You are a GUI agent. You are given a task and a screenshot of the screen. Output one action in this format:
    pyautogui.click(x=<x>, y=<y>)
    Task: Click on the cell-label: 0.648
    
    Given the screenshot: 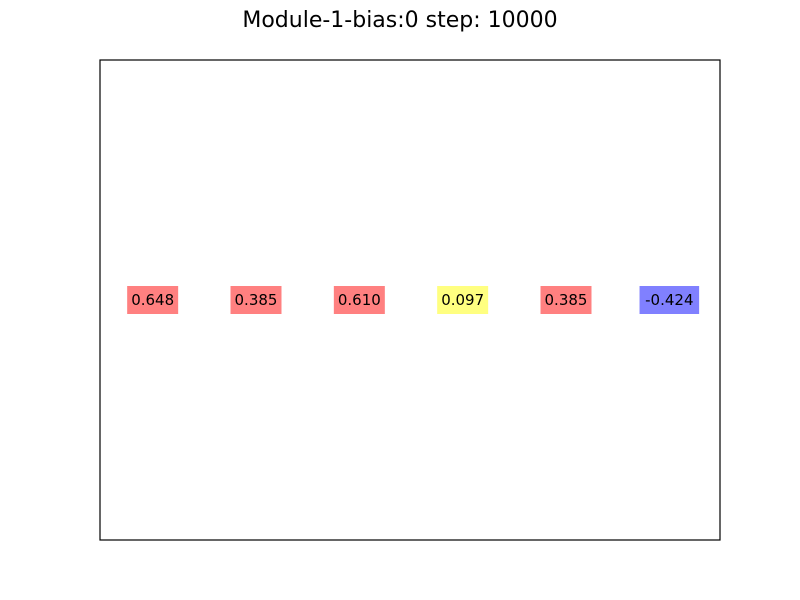 What is the action you would take?
    pyautogui.click(x=152, y=300)
    